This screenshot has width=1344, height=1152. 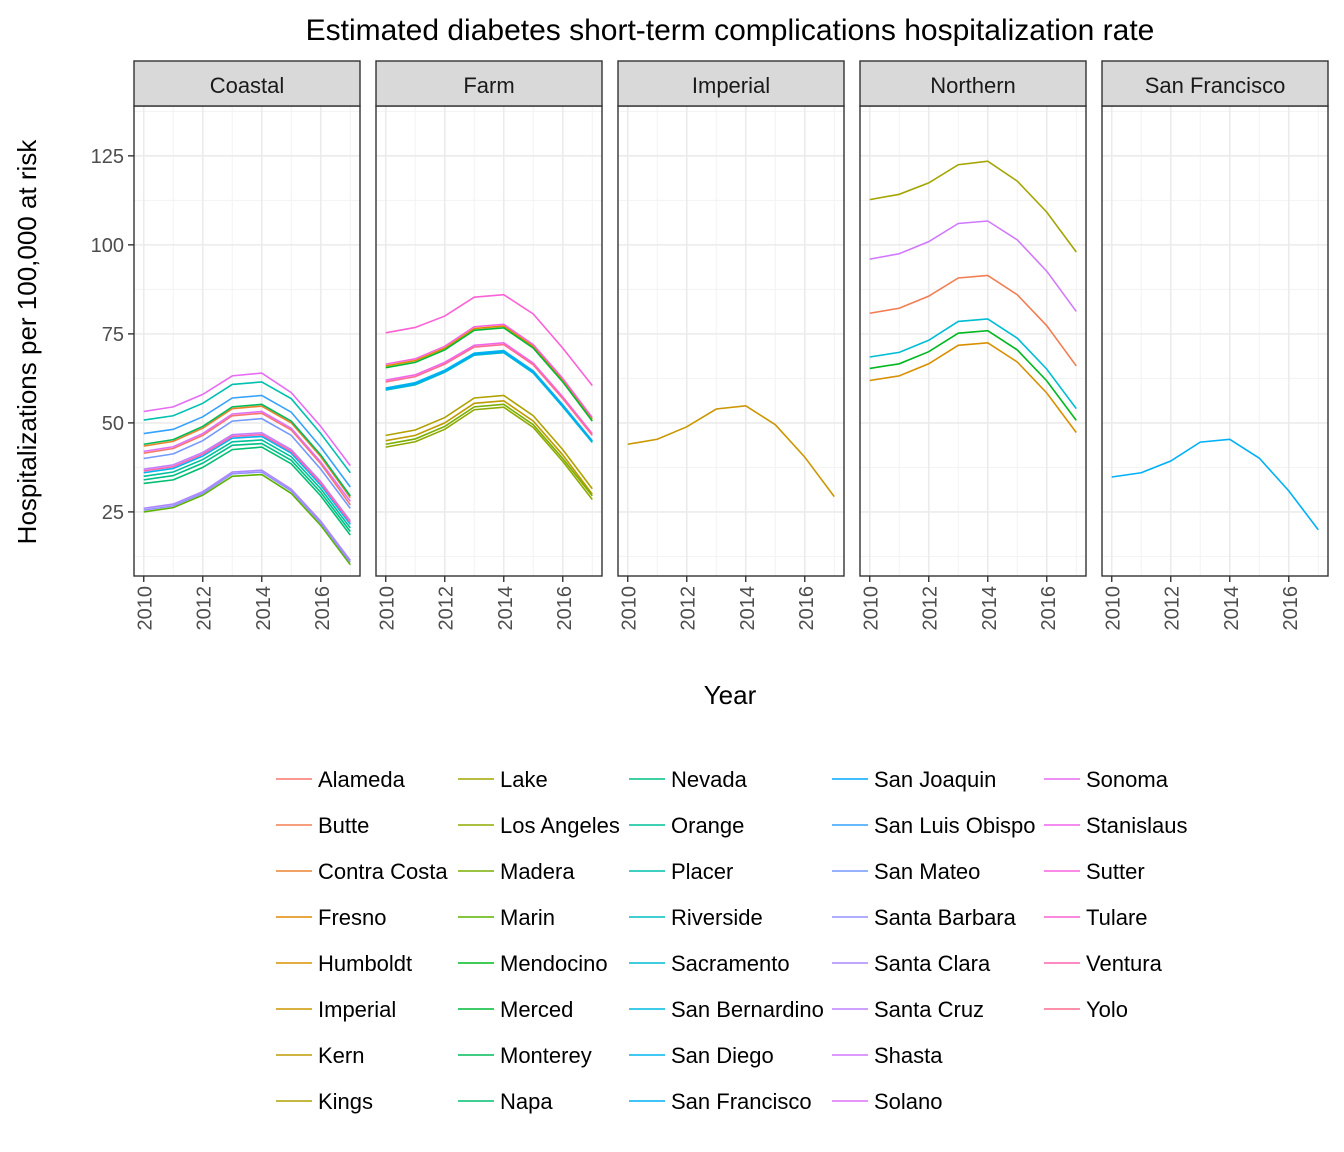 What do you see at coordinates (341, 1055) in the screenshot?
I see `legend-label: Kern` at bounding box center [341, 1055].